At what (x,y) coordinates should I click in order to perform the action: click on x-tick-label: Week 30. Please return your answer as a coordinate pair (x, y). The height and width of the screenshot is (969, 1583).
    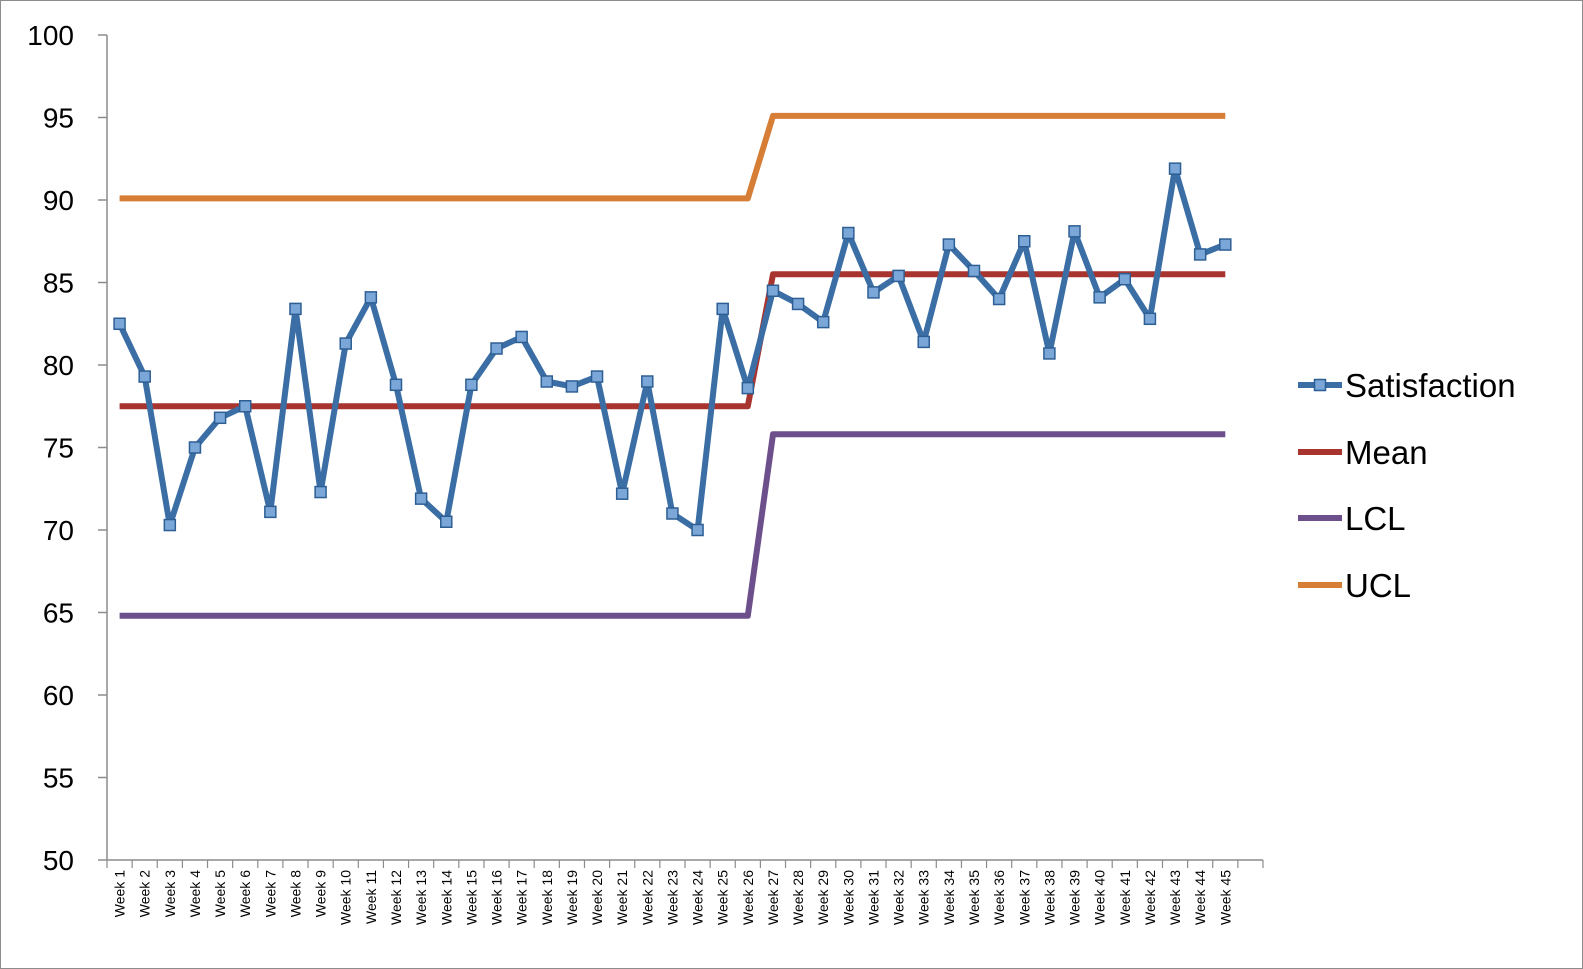
    Looking at the image, I should click on (848, 897).